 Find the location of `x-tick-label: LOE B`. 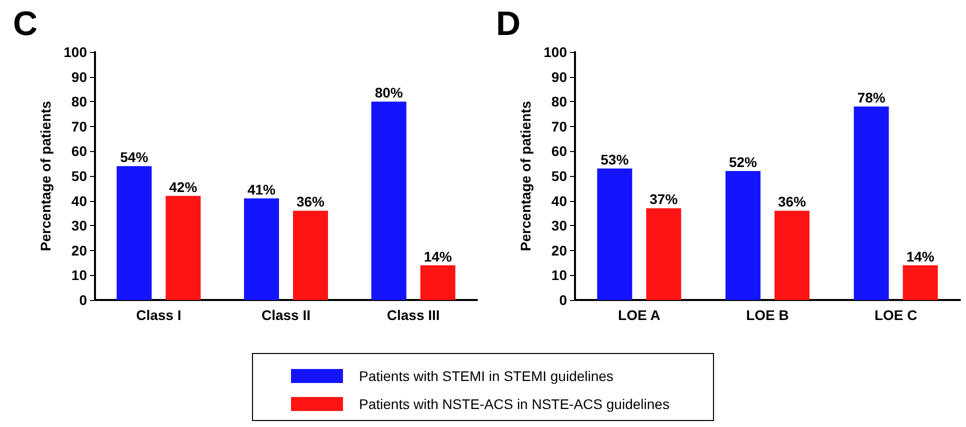

x-tick-label: LOE B is located at coordinates (767, 315).